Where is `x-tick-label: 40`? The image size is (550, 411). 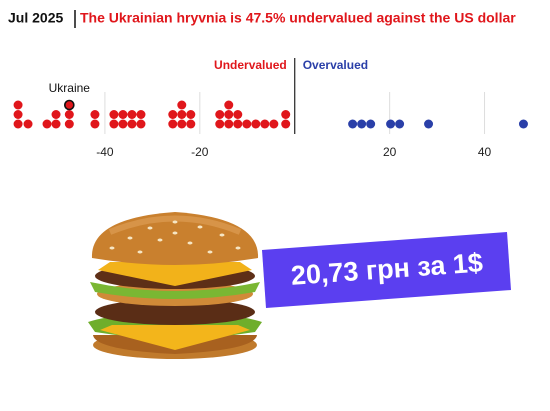 x-tick-label: 40 is located at coordinates (485, 152).